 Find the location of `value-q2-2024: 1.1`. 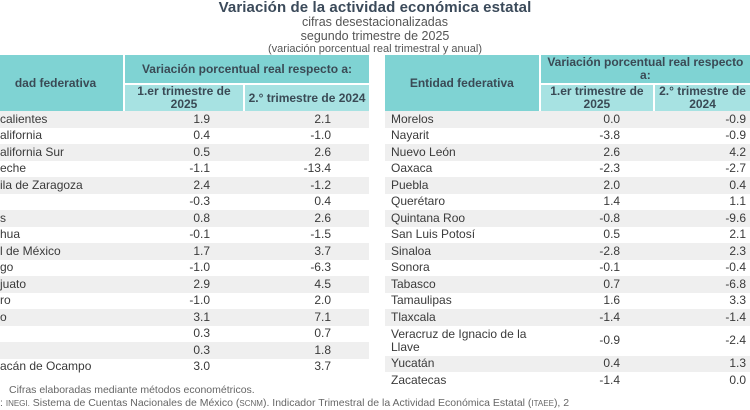

value-q2-2024: 1.1 is located at coordinates (737, 201).